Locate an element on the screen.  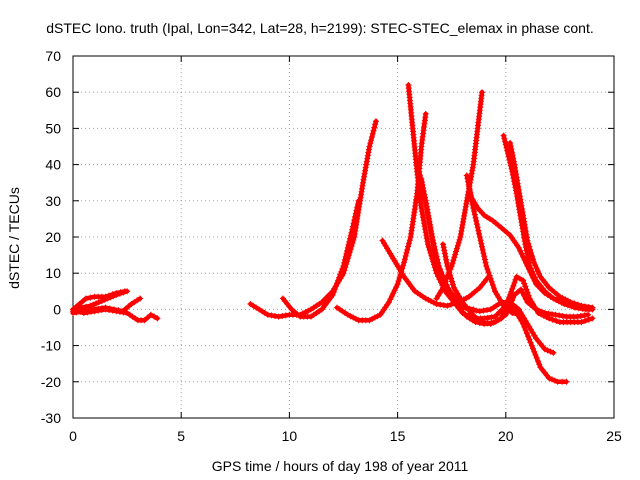
y-tick-label: 10 is located at coordinates (53, 273).